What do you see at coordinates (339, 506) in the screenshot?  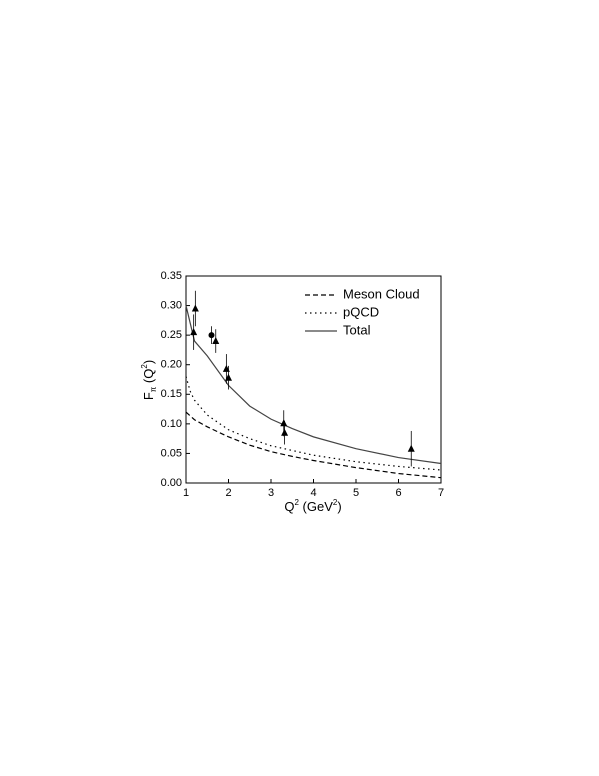 I see `x-label-part: )` at bounding box center [339, 506].